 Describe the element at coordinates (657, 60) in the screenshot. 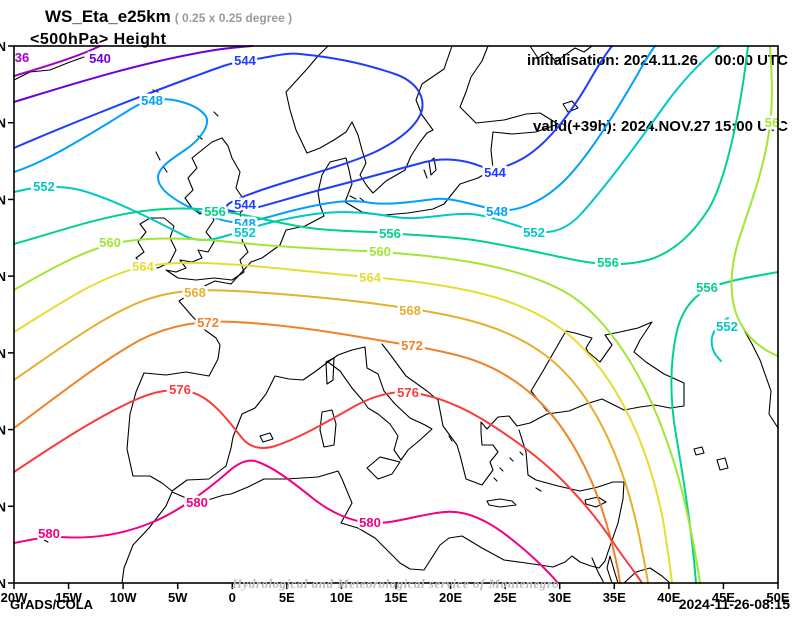

I see `init-time-line: initialisation: 2024.11.26. 00:00 UTC` at that location.